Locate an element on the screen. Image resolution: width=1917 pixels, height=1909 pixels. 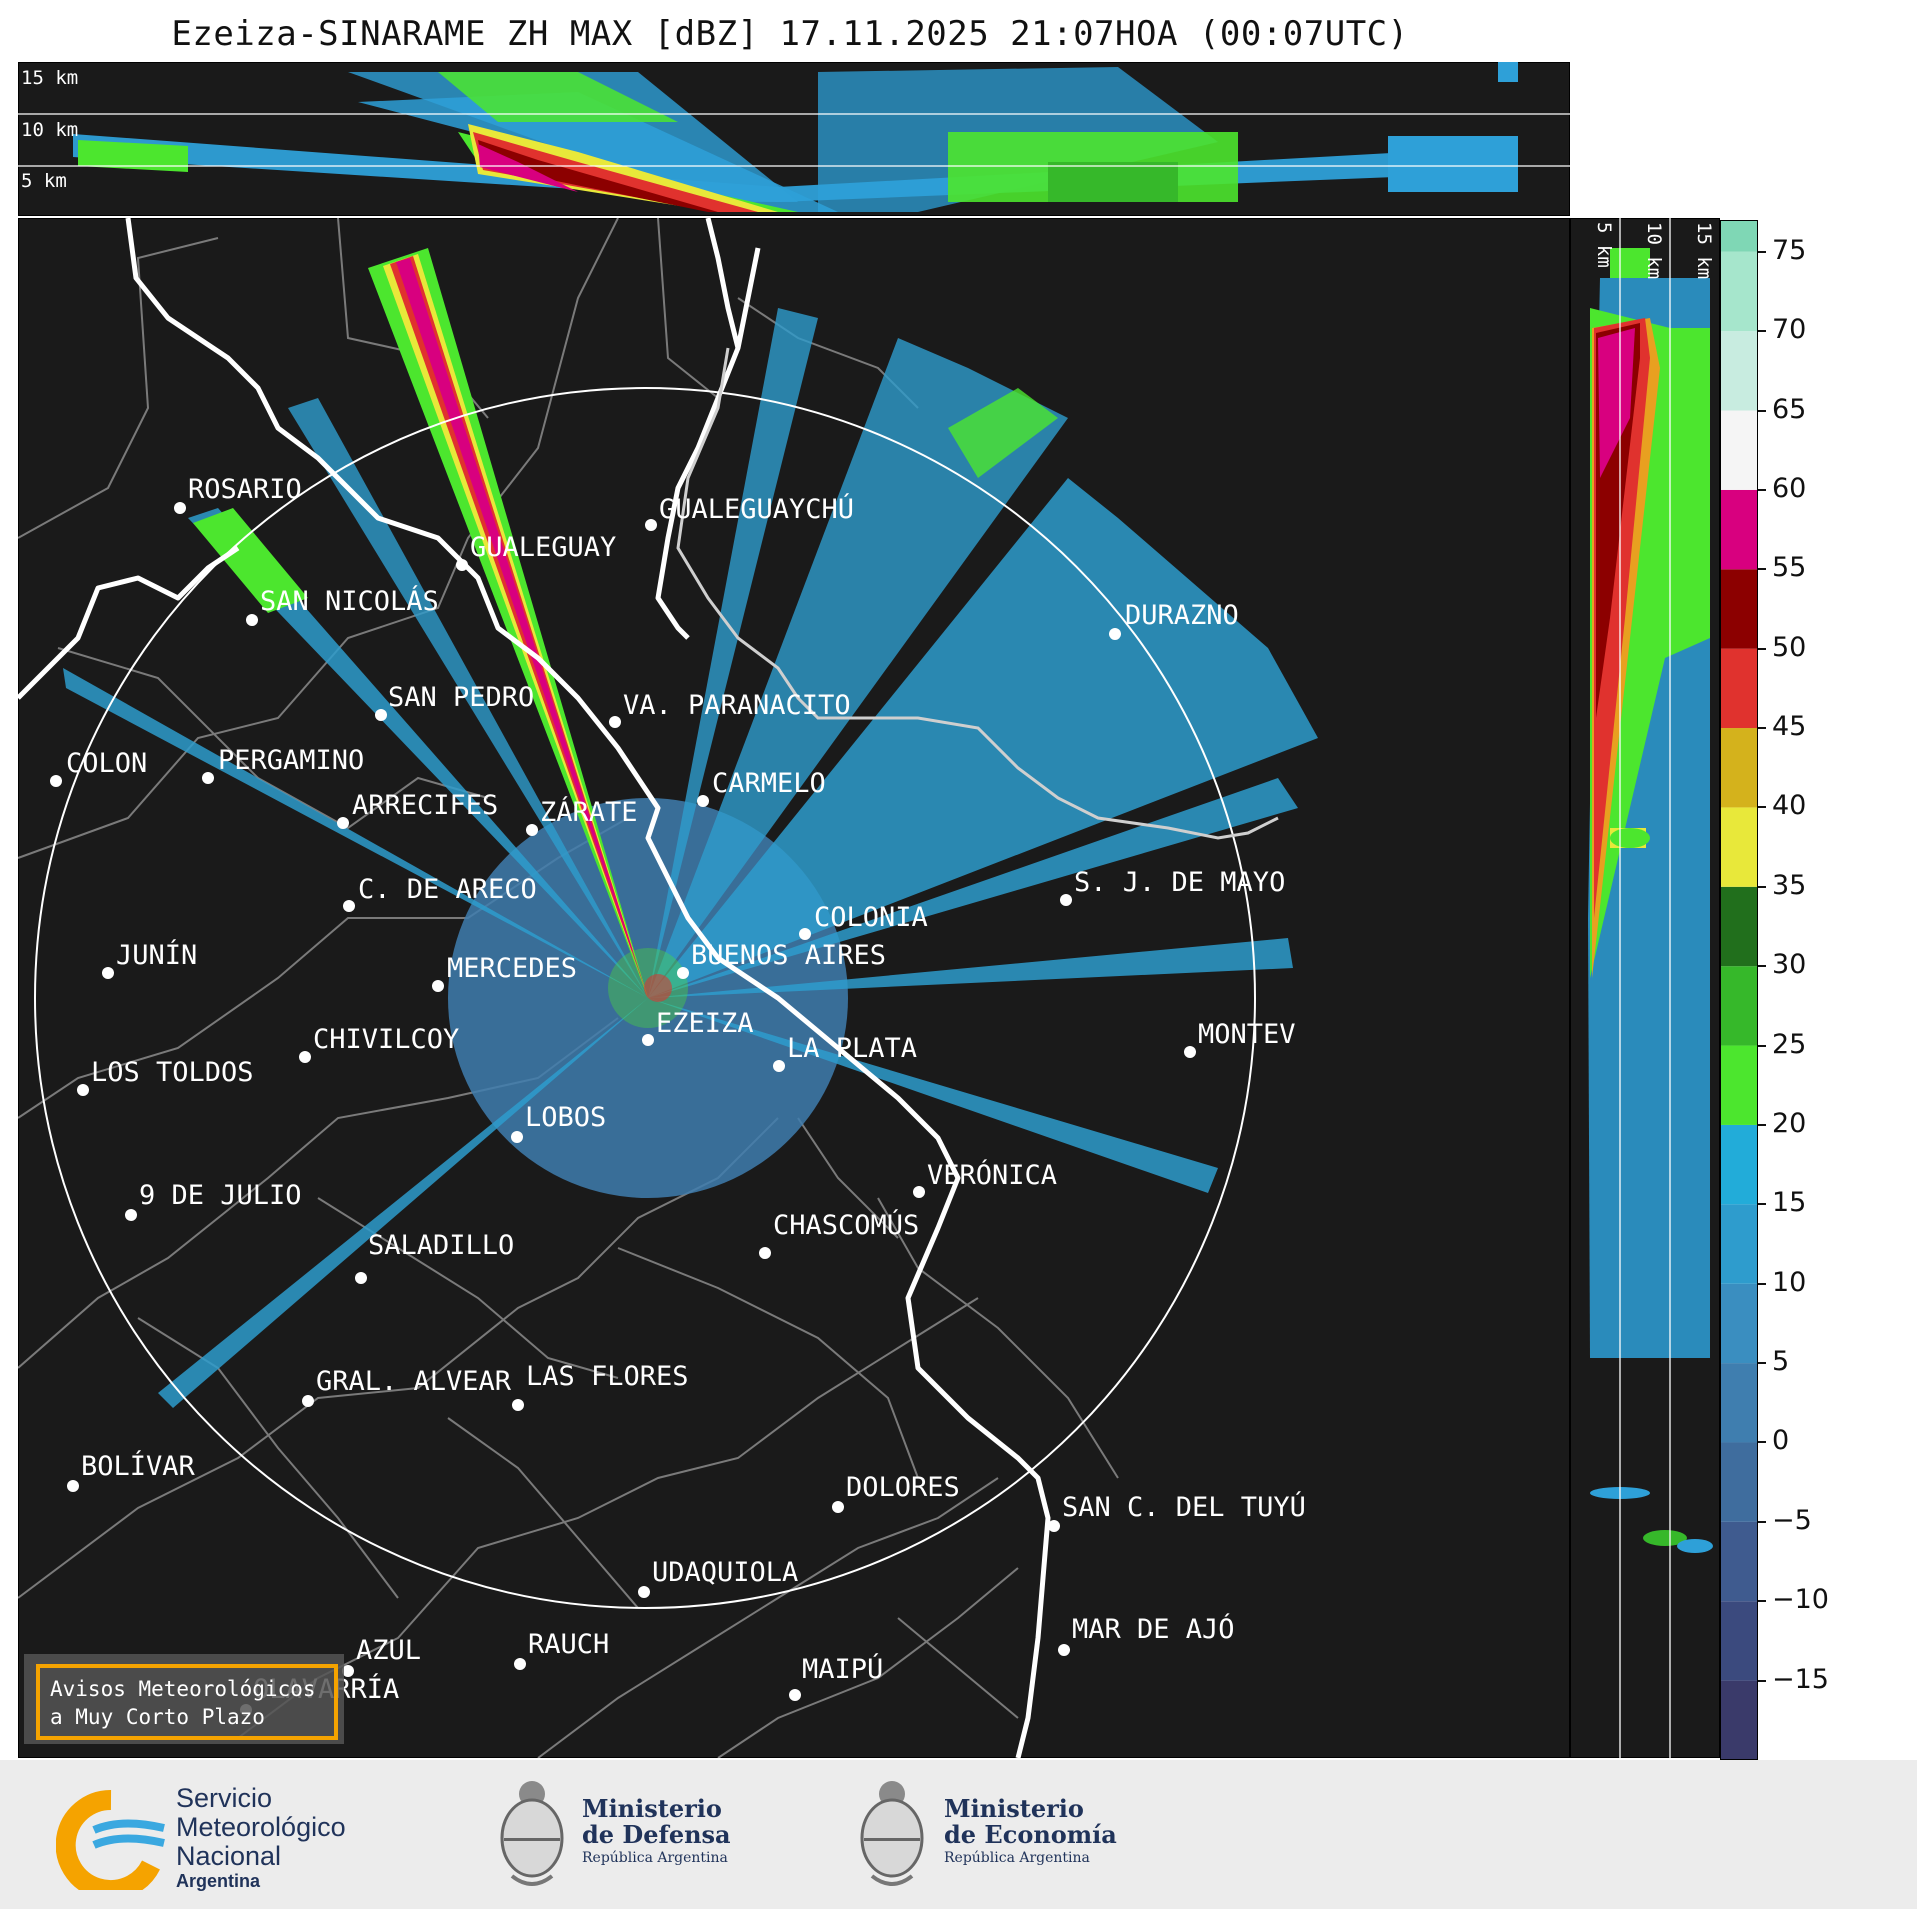
colorbar-tick-label: 55 is located at coordinates (1789, 568).